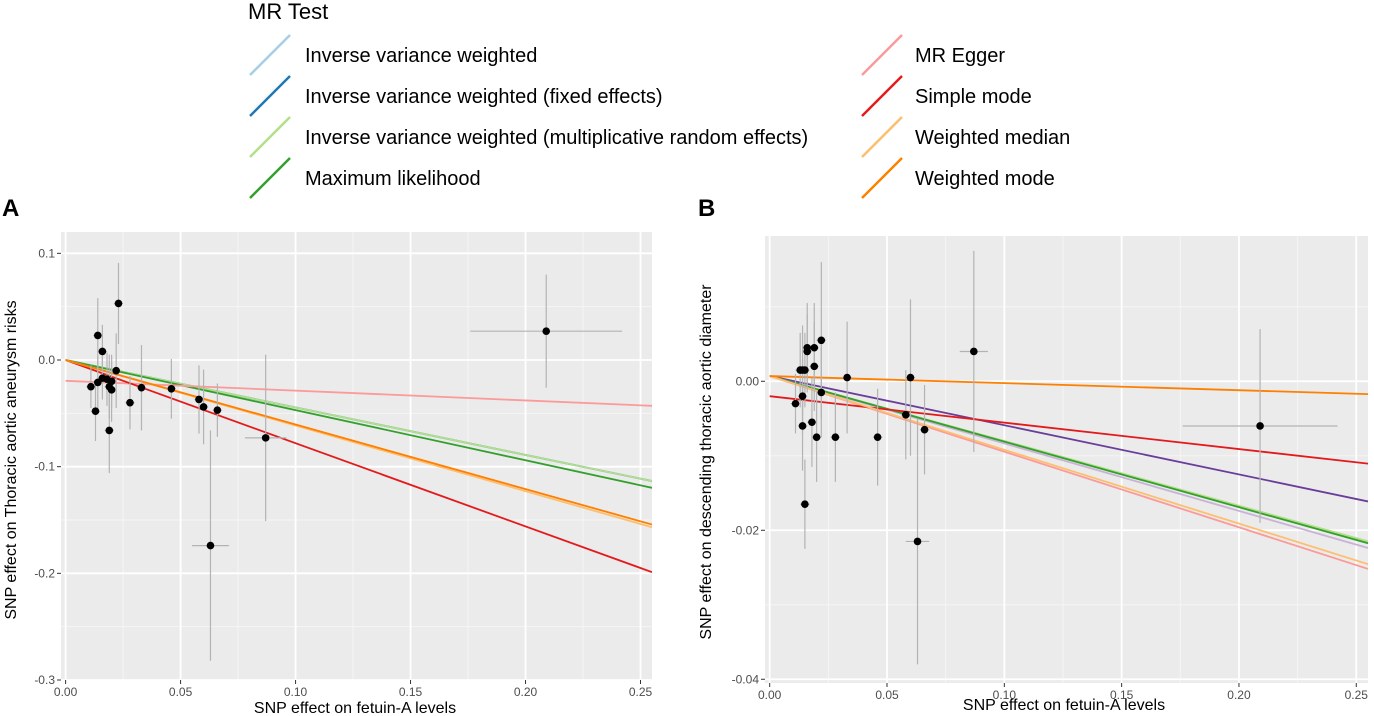 This screenshot has width=1374, height=716. Describe the element at coordinates (1122, 695) in the screenshot. I see `panel-b-xtick-label: 0.15` at that location.